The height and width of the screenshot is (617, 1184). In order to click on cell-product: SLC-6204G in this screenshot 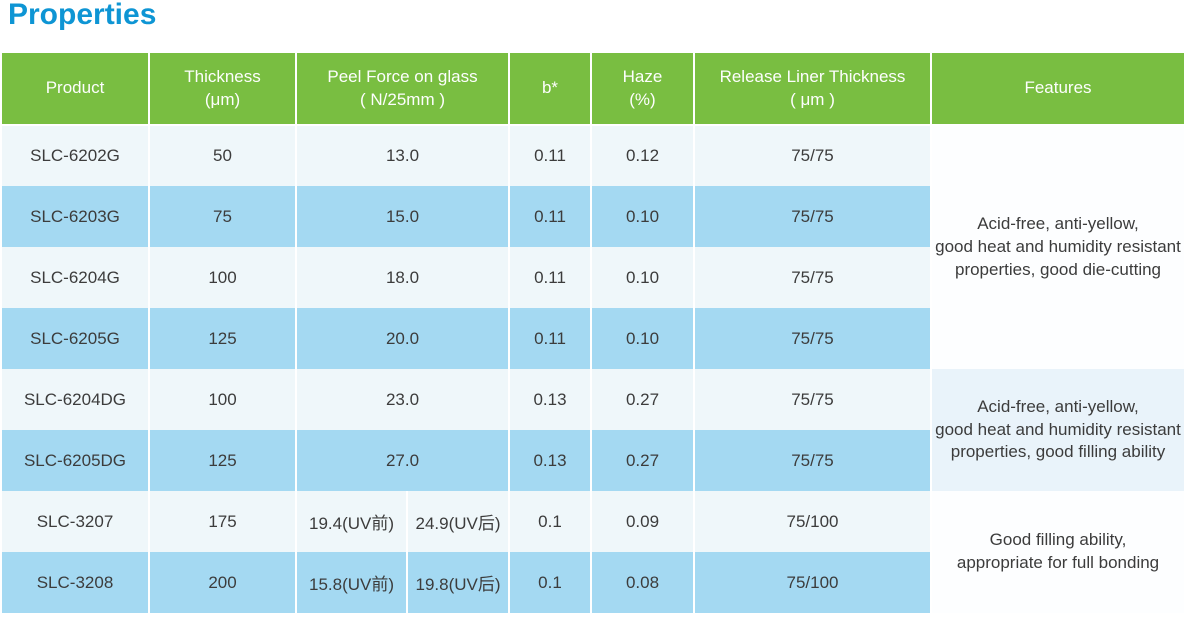, I will do `click(75, 277)`.